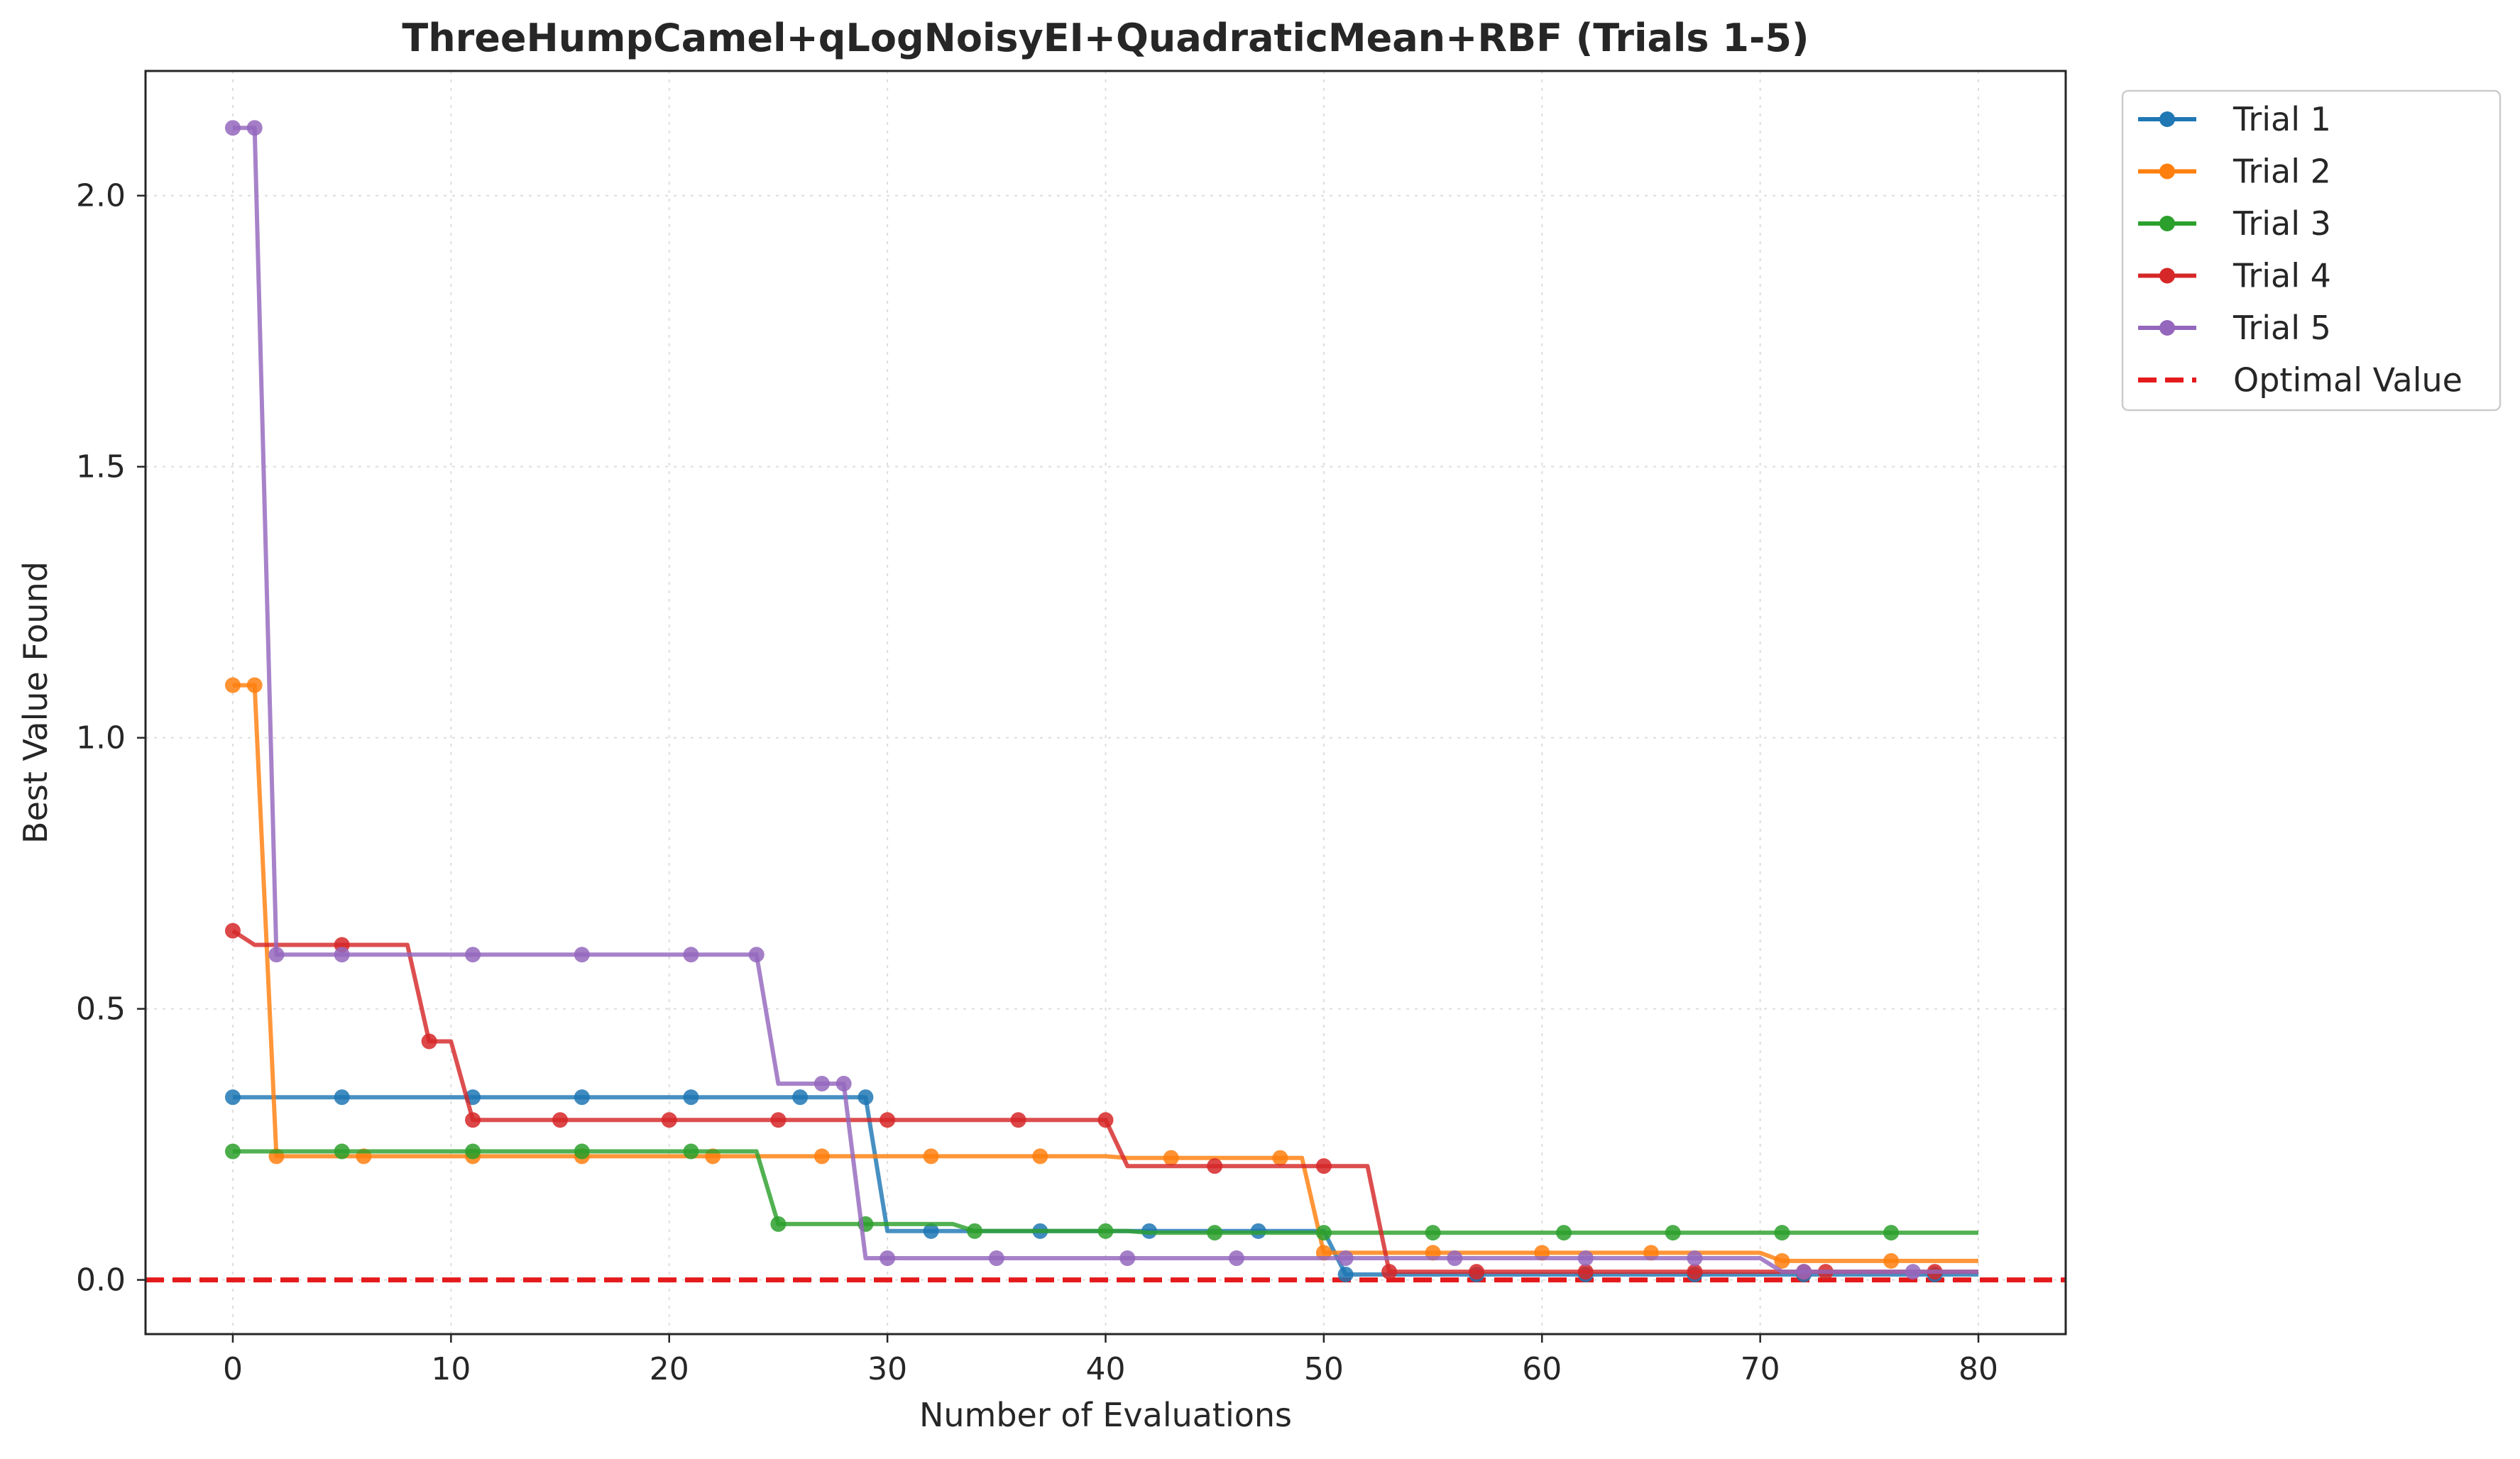 The width and height of the screenshot is (2520, 1459). Describe the element at coordinates (887, 1369) in the screenshot. I see `x-tick-label: 30` at that location.